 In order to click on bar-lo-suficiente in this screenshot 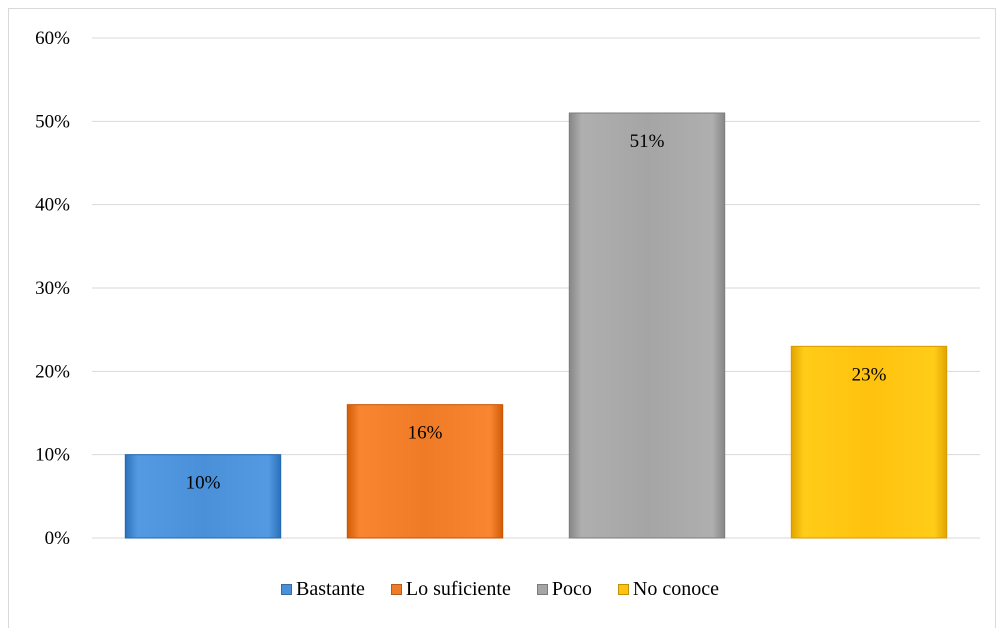, I will do `click(425, 471)`.